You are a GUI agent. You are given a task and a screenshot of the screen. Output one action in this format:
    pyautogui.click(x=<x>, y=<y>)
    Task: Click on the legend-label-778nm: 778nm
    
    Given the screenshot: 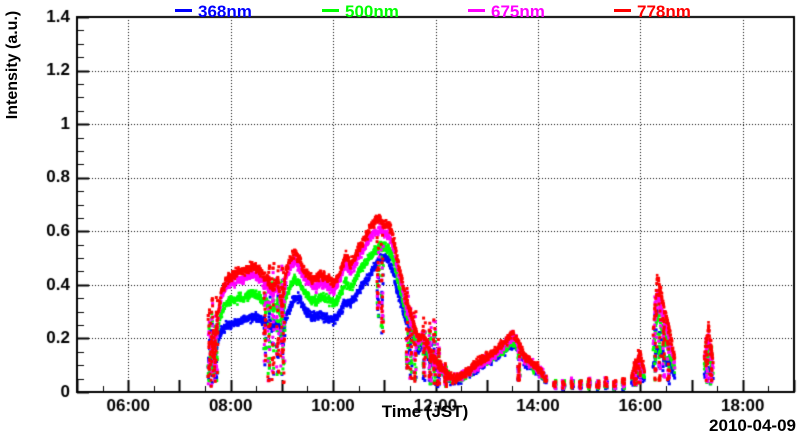 What is the action you would take?
    pyautogui.click(x=664, y=11)
    